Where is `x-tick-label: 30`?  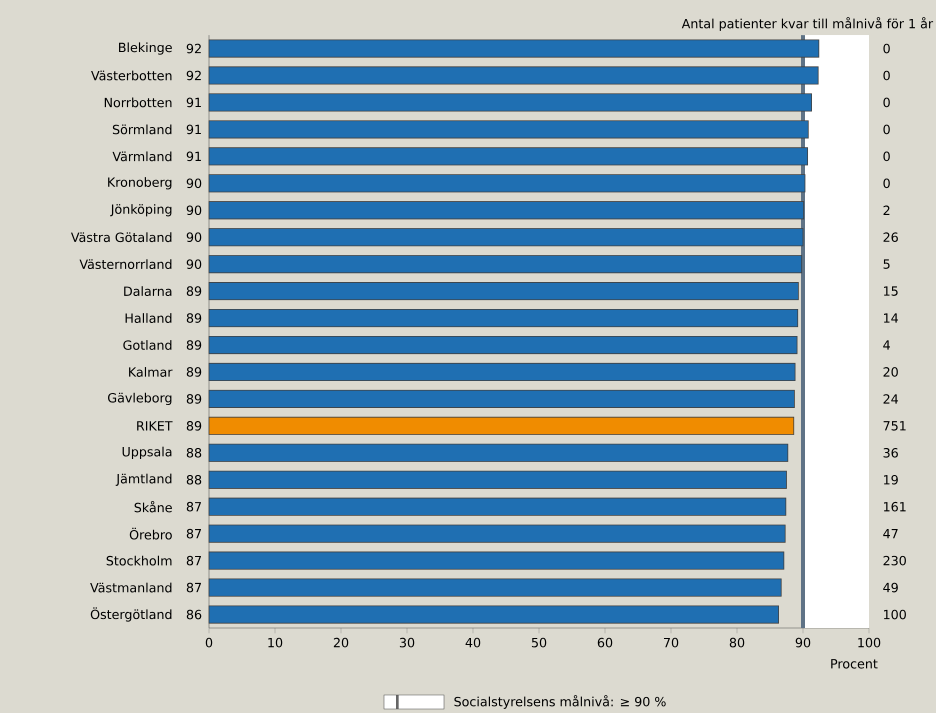 x-tick-label: 30 is located at coordinates (407, 643).